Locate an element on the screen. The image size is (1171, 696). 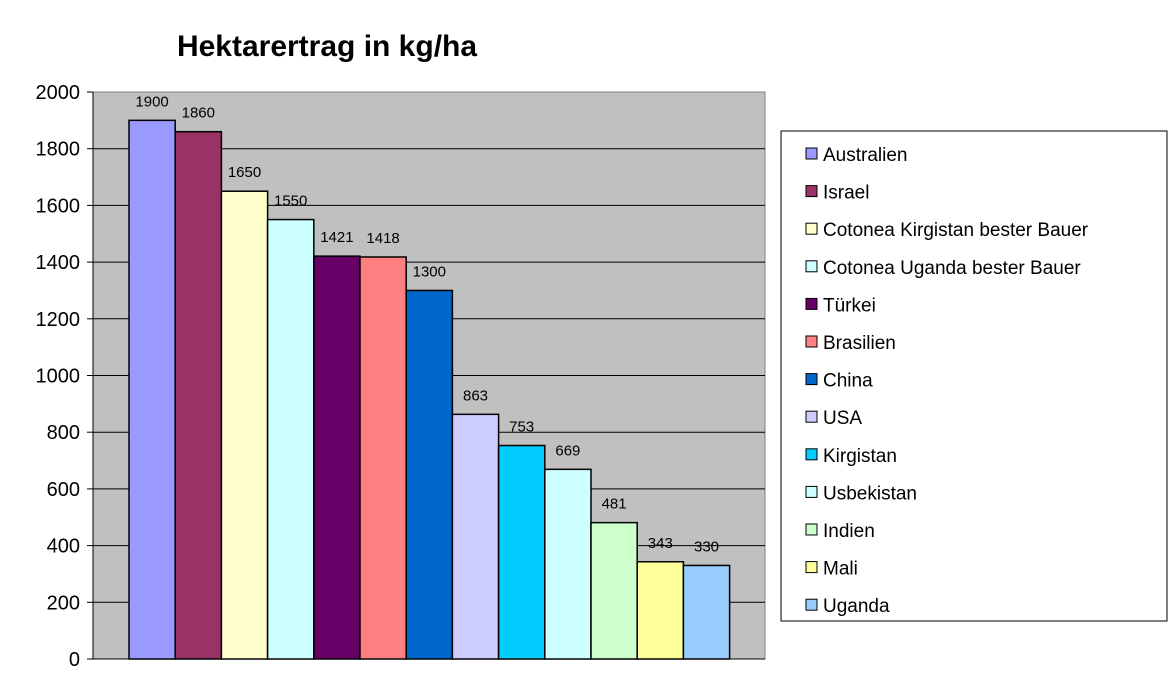
data-label: 481 is located at coordinates (614, 504).